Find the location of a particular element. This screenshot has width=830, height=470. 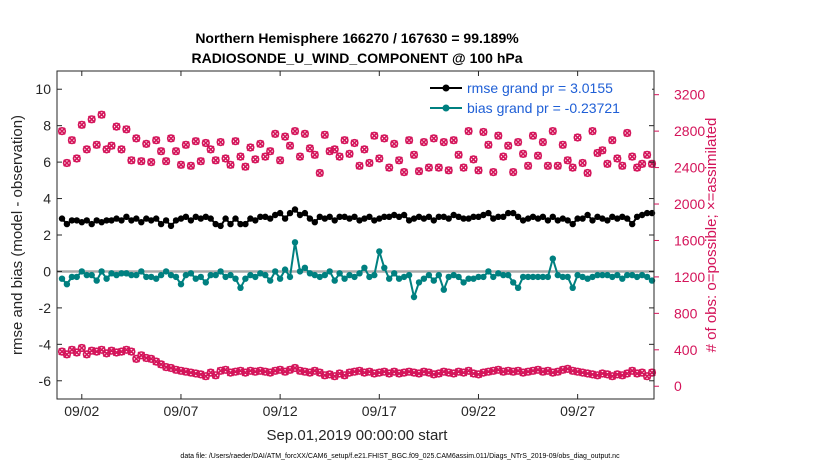

obs-assimilated-point is located at coordinates (131, 351).